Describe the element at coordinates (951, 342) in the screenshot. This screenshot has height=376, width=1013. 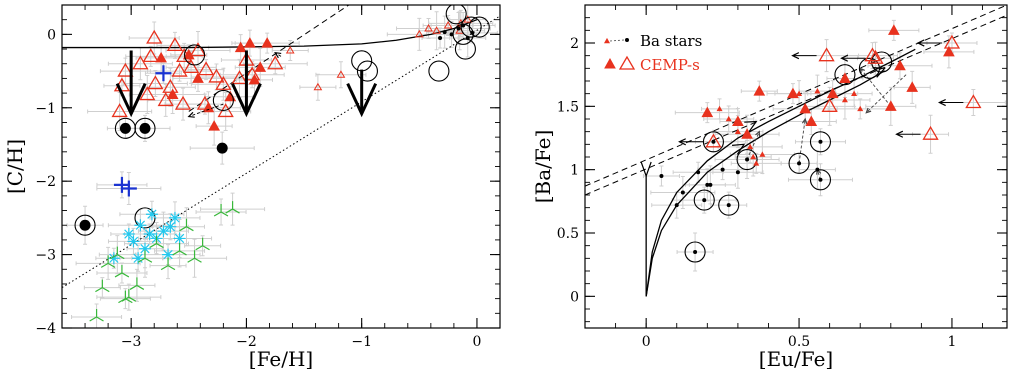
I see `x-tick-label: 1` at that location.